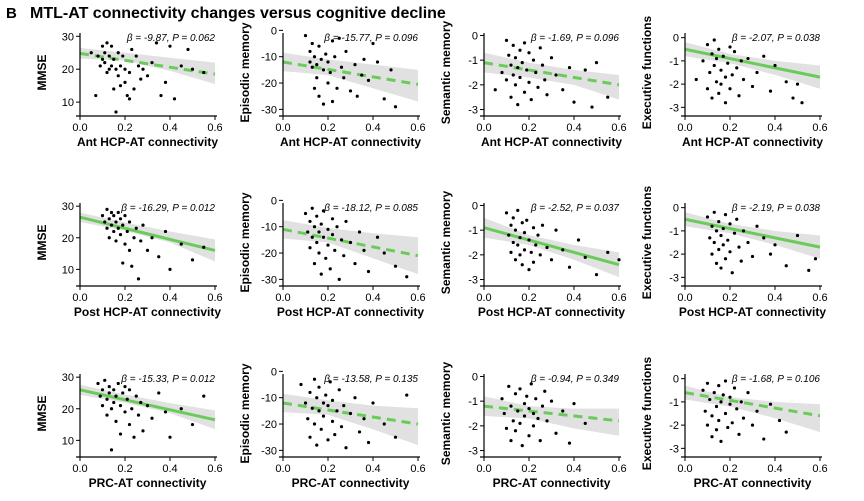 The width and height of the screenshot is (864, 501). I want to click on x-tick-label: 0.6, so click(417, 128).